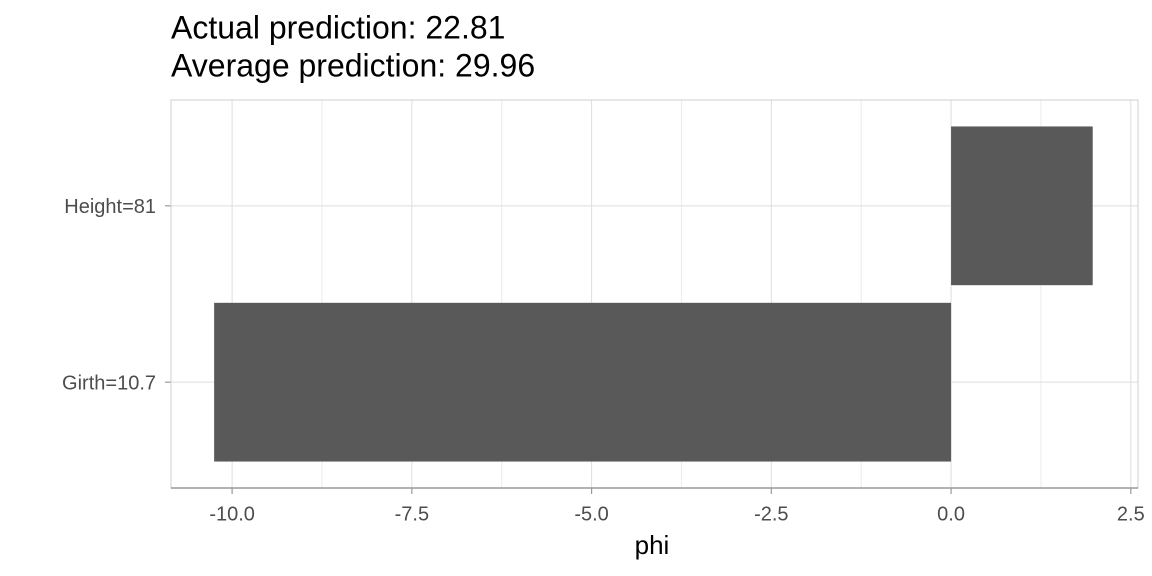 This screenshot has width=1152, height=576. What do you see at coordinates (1022, 206) in the screenshot?
I see `bar` at bounding box center [1022, 206].